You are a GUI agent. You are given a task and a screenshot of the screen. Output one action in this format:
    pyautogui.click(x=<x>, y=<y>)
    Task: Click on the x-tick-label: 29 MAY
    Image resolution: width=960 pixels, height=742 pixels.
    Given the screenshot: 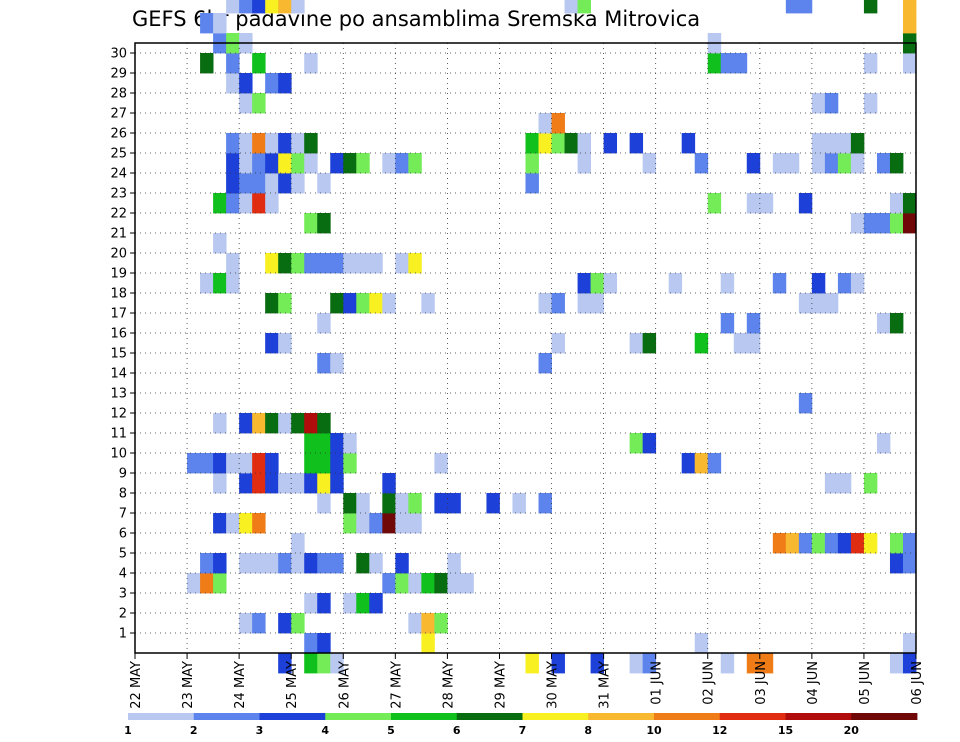 What is the action you would take?
    pyautogui.click(x=500, y=685)
    